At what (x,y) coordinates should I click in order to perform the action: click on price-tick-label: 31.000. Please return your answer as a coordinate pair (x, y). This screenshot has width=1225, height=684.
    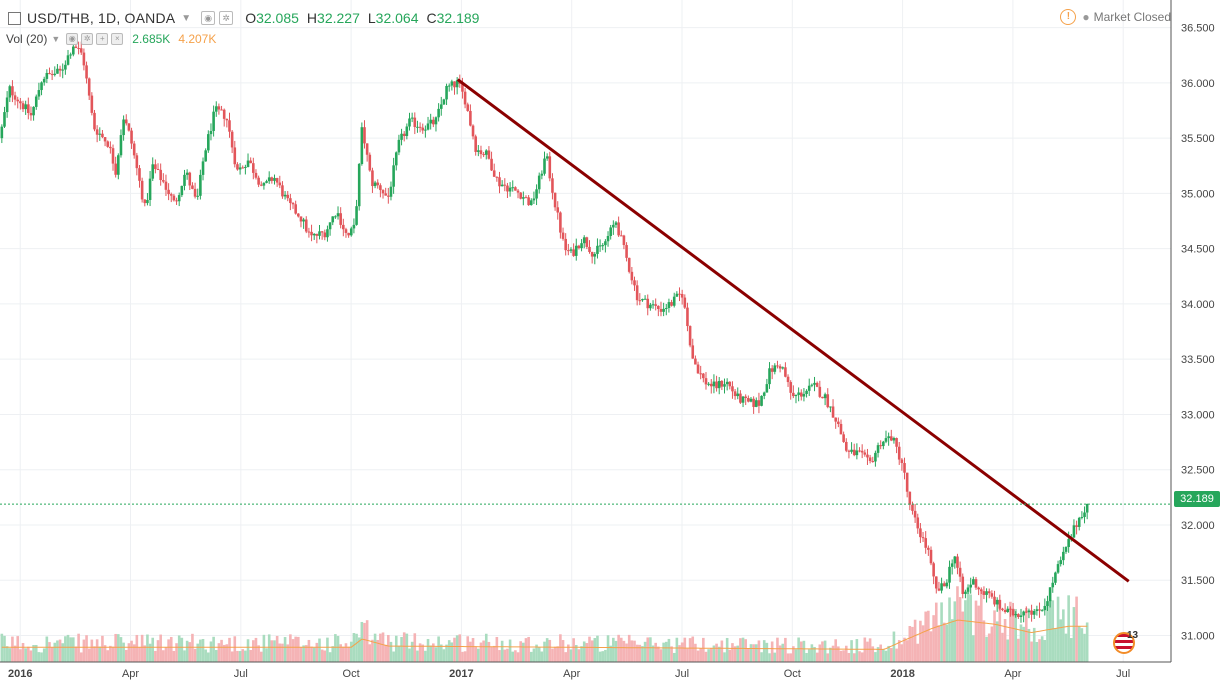
    Looking at the image, I should click on (1198, 636).